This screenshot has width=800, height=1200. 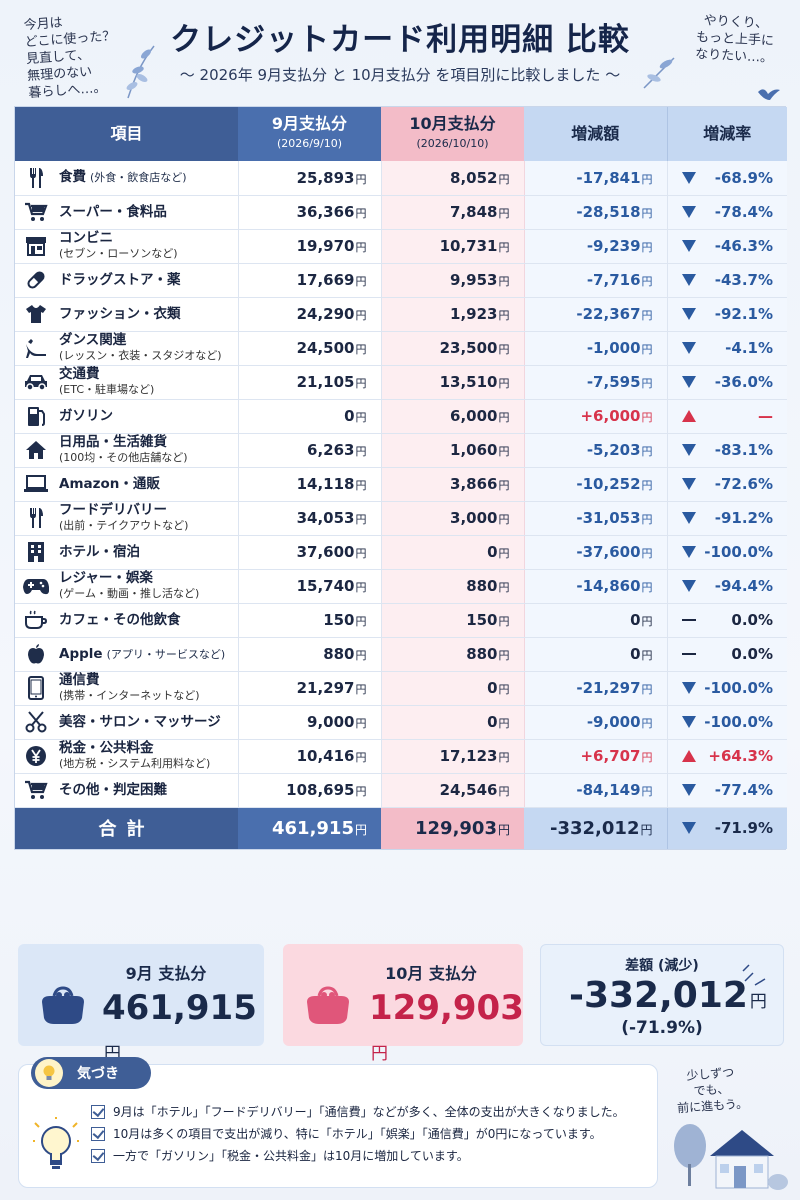 I want to click on summary-october-amount: 129,903円, so click(x=446, y=1026).